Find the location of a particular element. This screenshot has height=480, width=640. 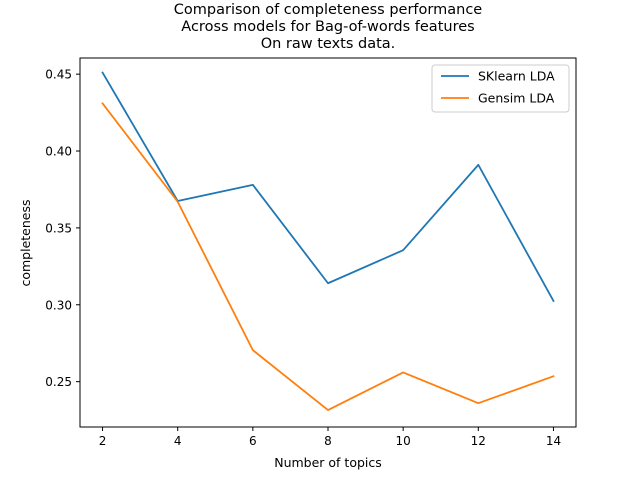

legend: SKlearn LDA Gensim LDA is located at coordinates (500, 88).